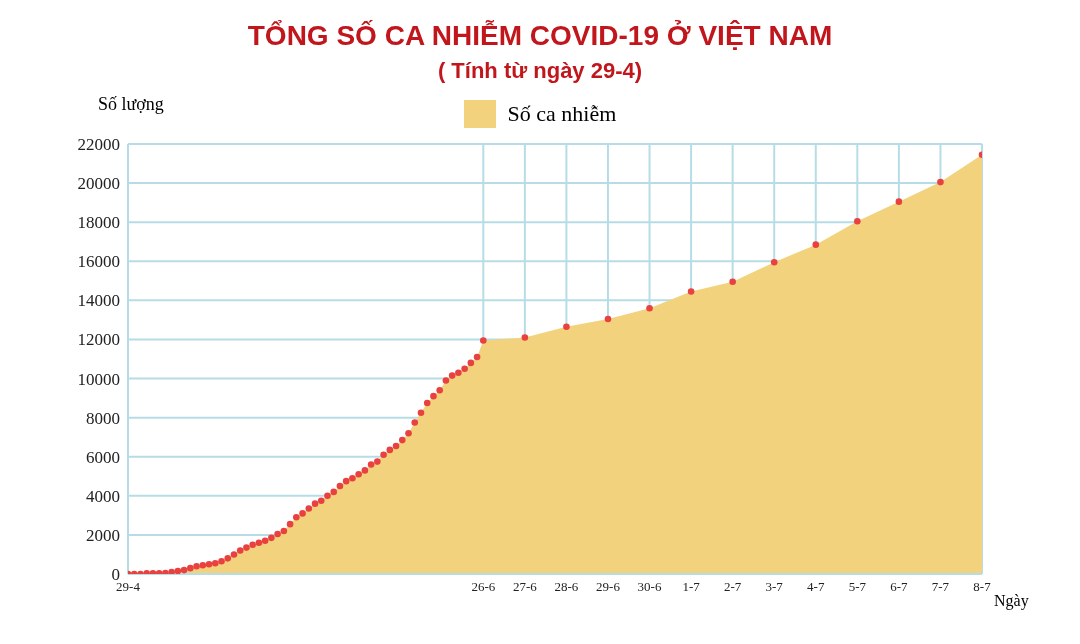 This screenshot has height=644, width=1080. What do you see at coordinates (103, 418) in the screenshot?
I see `y-tick-label: 8000` at bounding box center [103, 418].